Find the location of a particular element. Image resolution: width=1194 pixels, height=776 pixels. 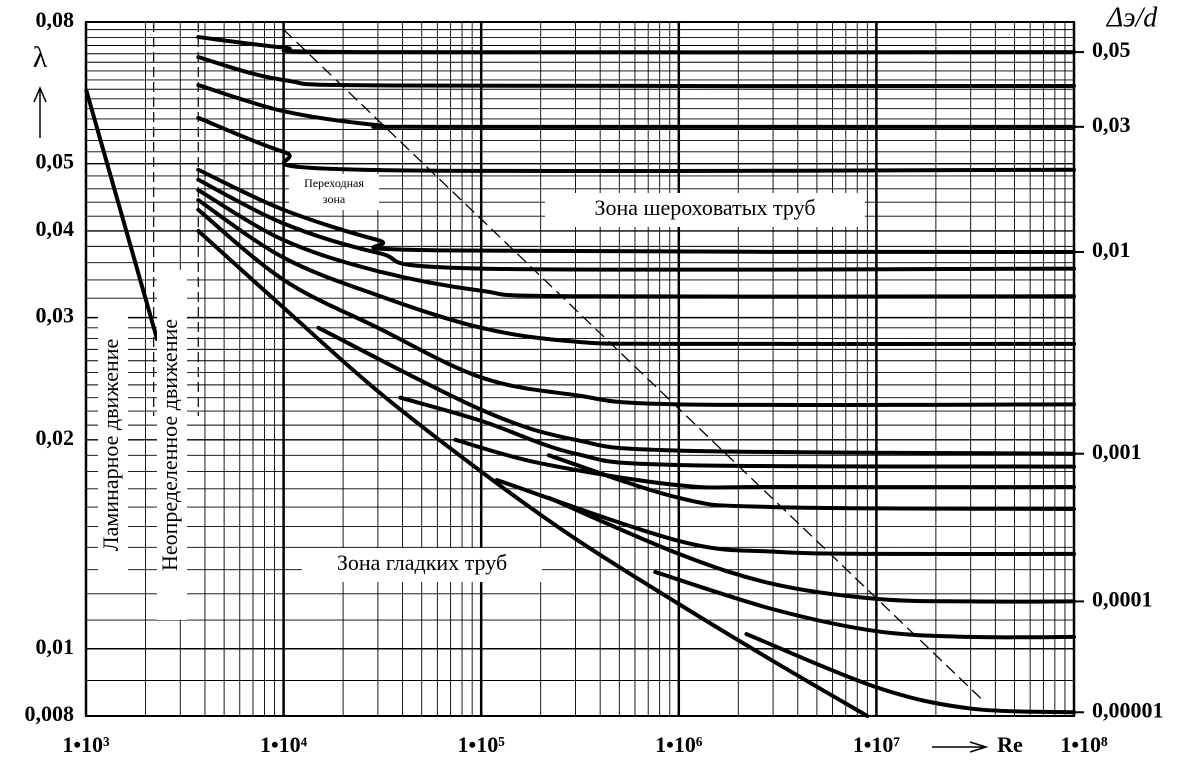

y2-axis-label: Δэ/d is located at coordinates (1132, 17).